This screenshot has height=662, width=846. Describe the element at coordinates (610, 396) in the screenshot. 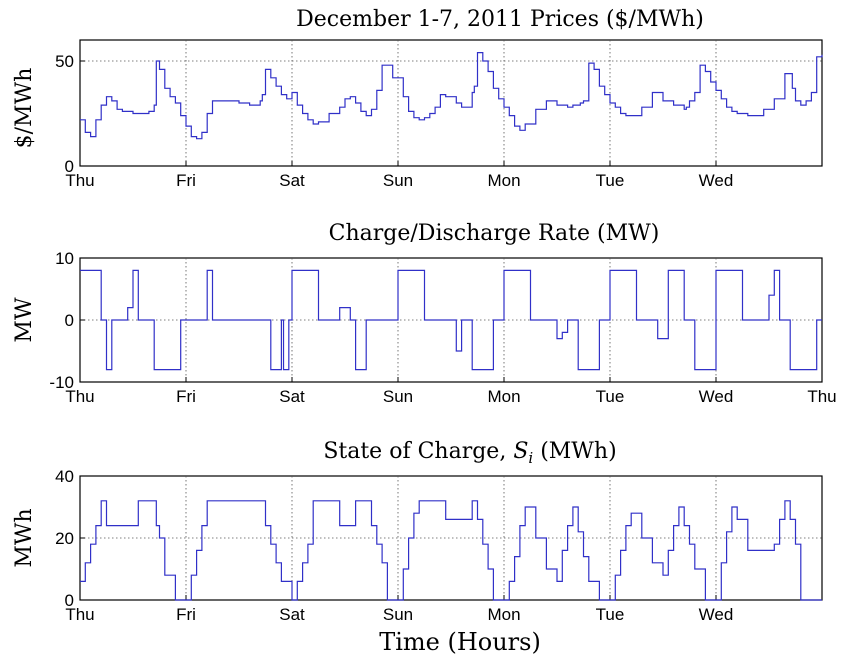

I see `rate-x-tick-label: Tue` at that location.